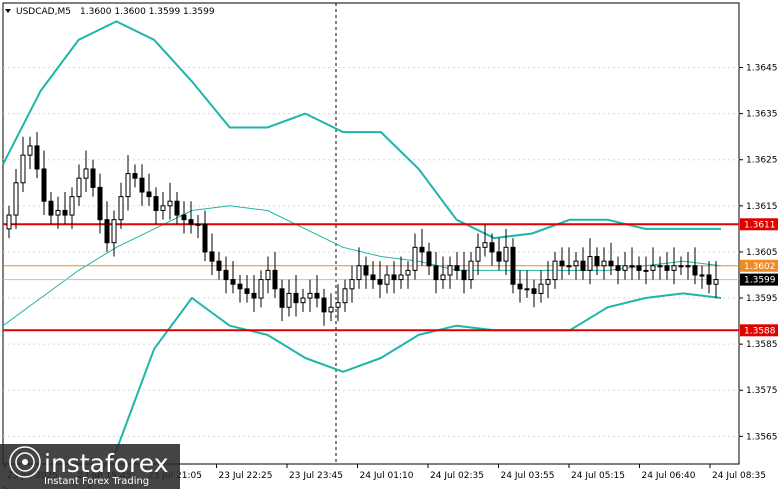 The image size is (781, 489). I want to click on x-tick-label: 23 Jul 23:45, so click(316, 476).